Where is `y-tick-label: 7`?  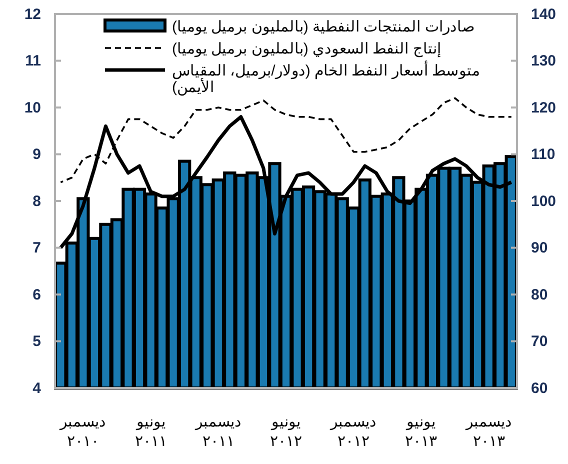 y-tick-label: 7 is located at coordinates (36, 248).